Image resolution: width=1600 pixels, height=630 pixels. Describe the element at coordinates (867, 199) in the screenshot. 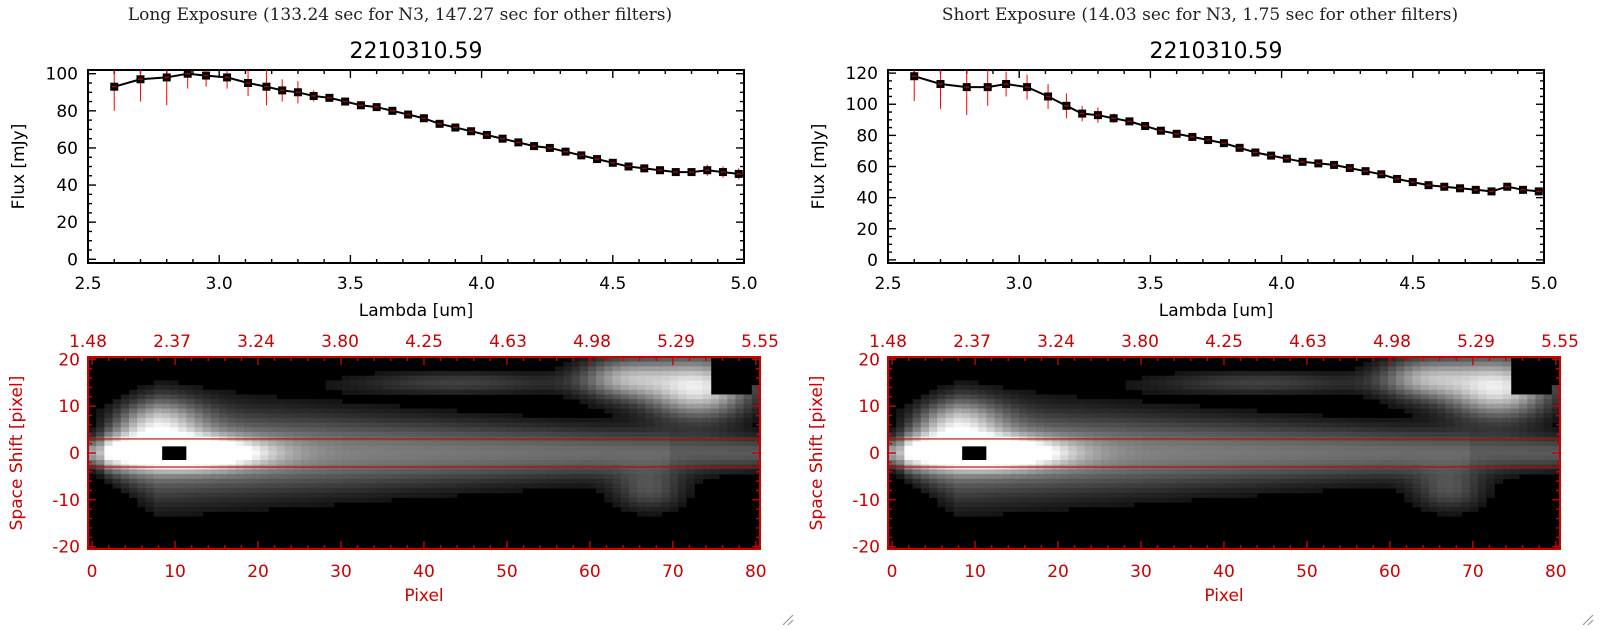

I see `y-tick-label: 40` at that location.